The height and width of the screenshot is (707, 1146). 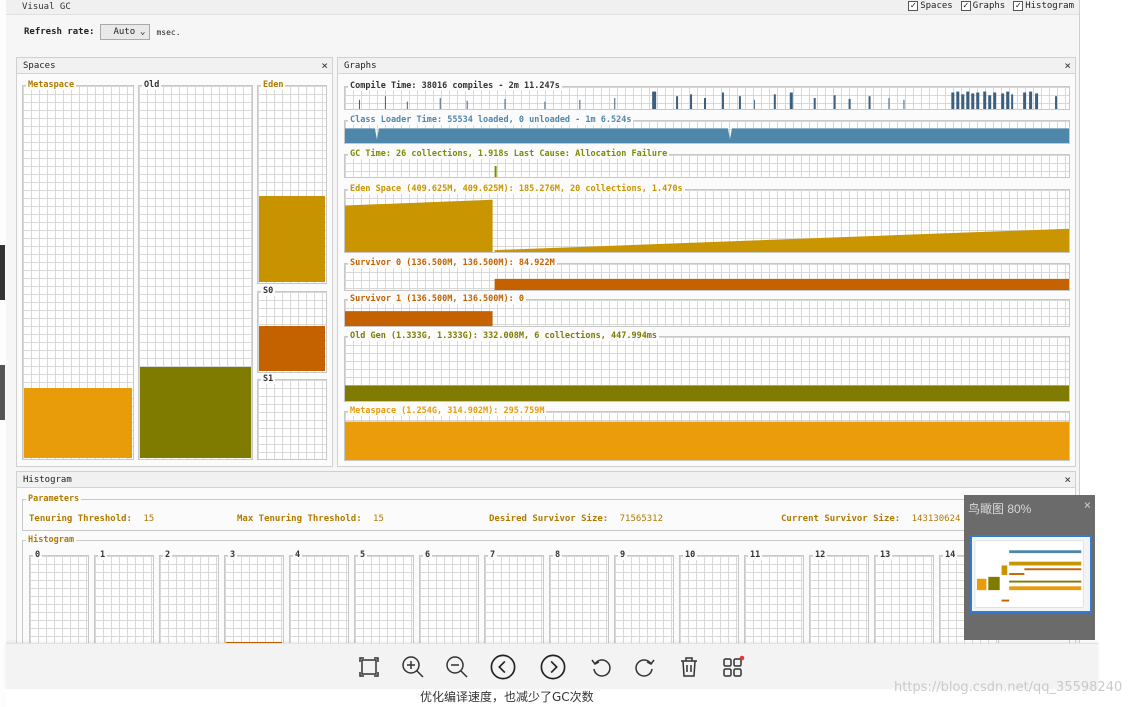 I want to click on old-space: Old, so click(x=195, y=270).